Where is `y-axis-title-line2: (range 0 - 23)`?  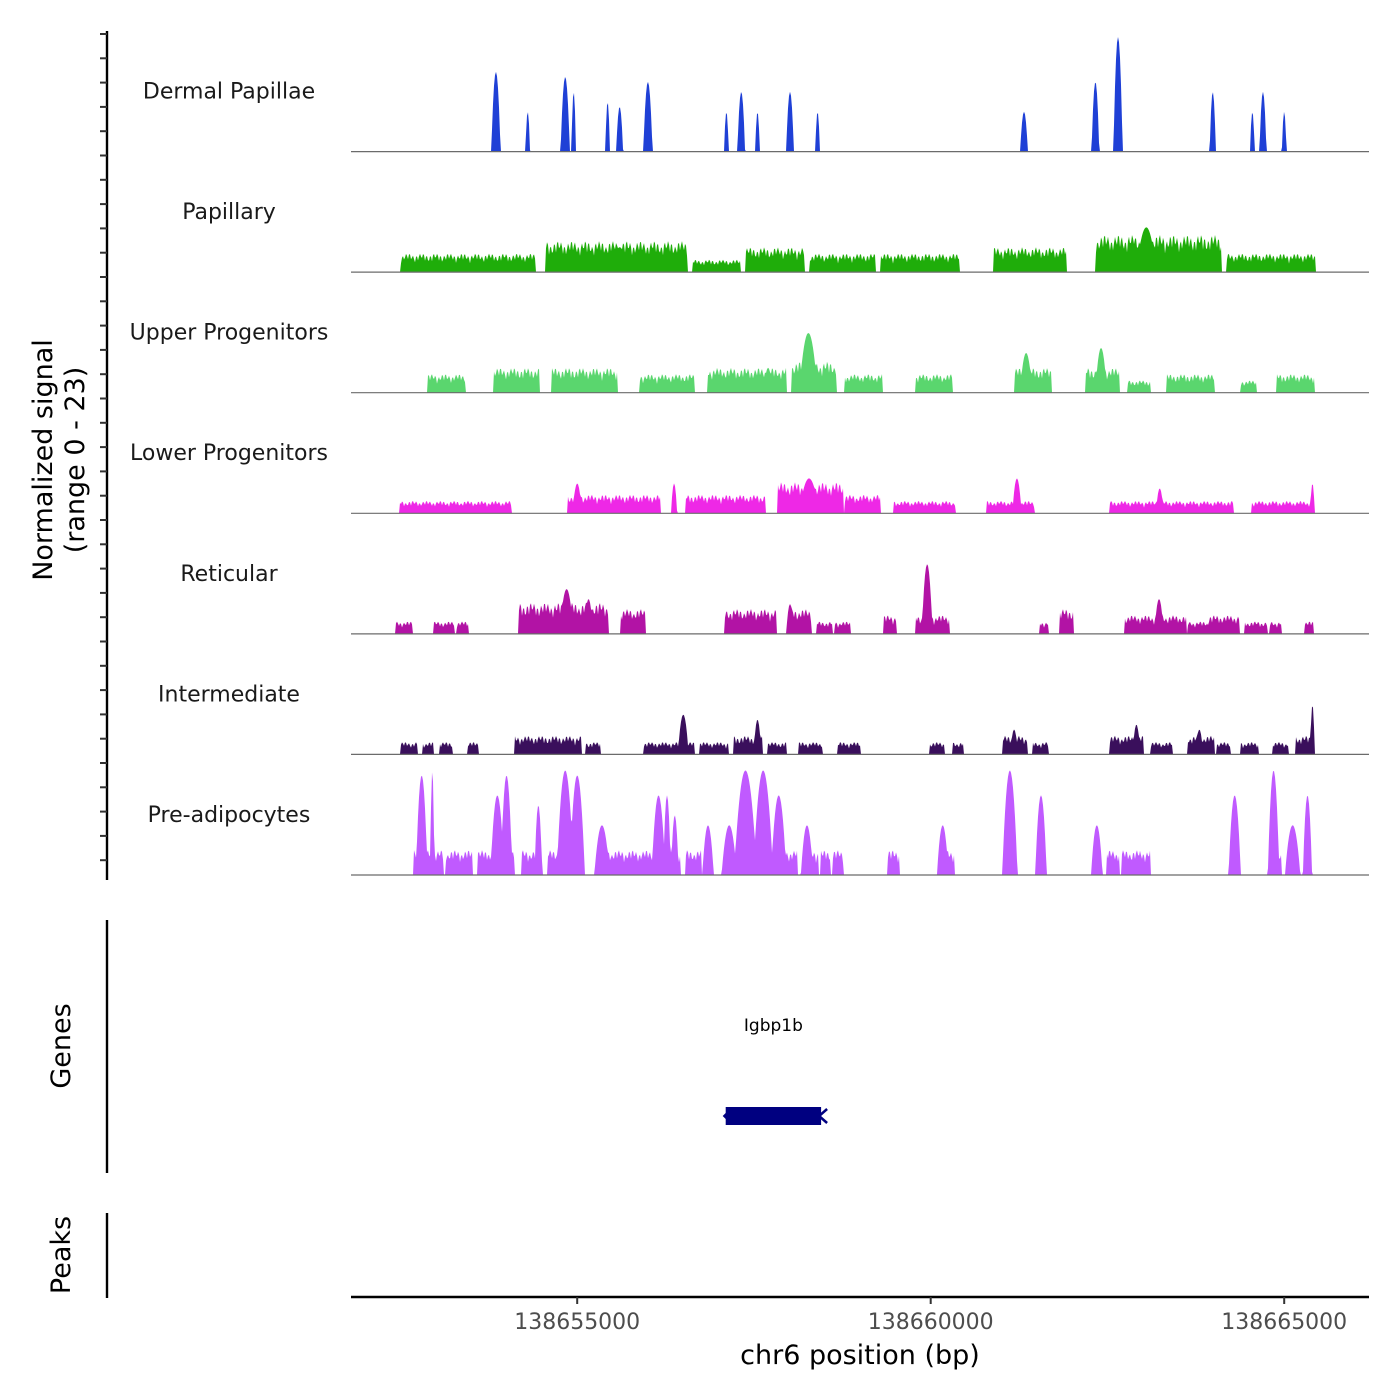
y-axis-title-line2: (range 0 - 23) is located at coordinates (75, 460).